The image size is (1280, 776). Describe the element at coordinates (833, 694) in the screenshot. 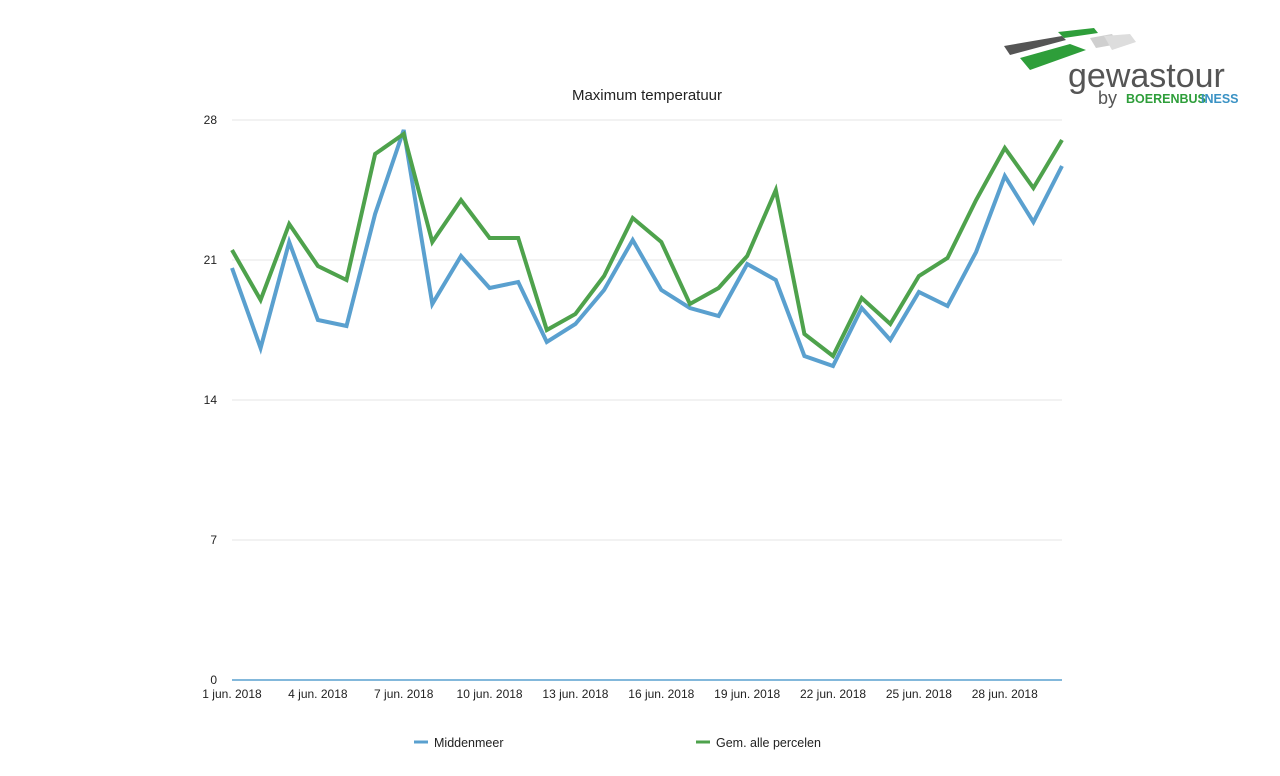

I see `x-tick-label: 22 jun. 2018` at that location.